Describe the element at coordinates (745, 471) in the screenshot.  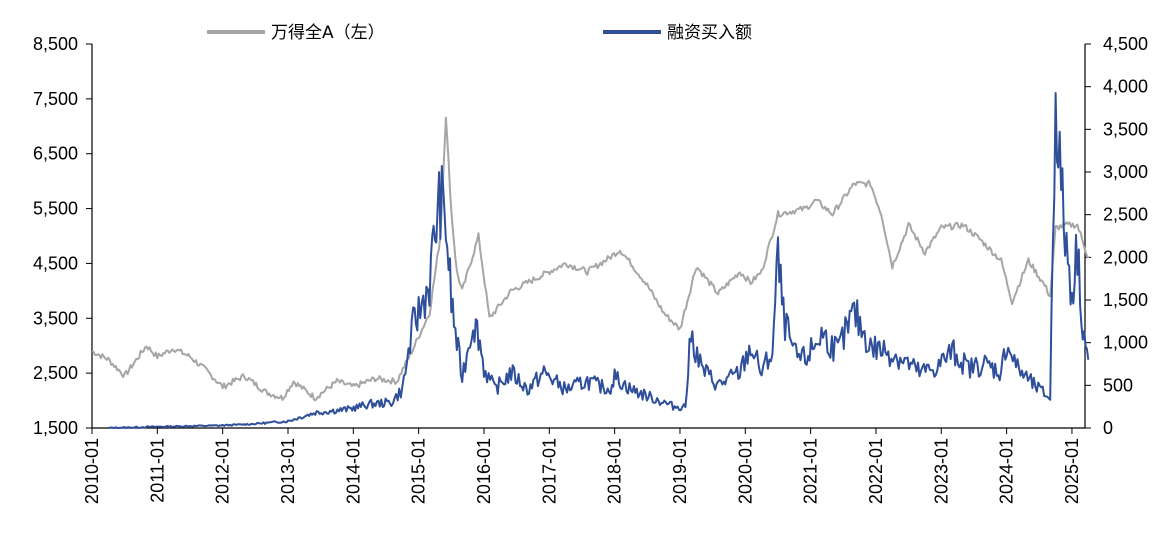
I see `x-tick-label: 2020-01` at that location.